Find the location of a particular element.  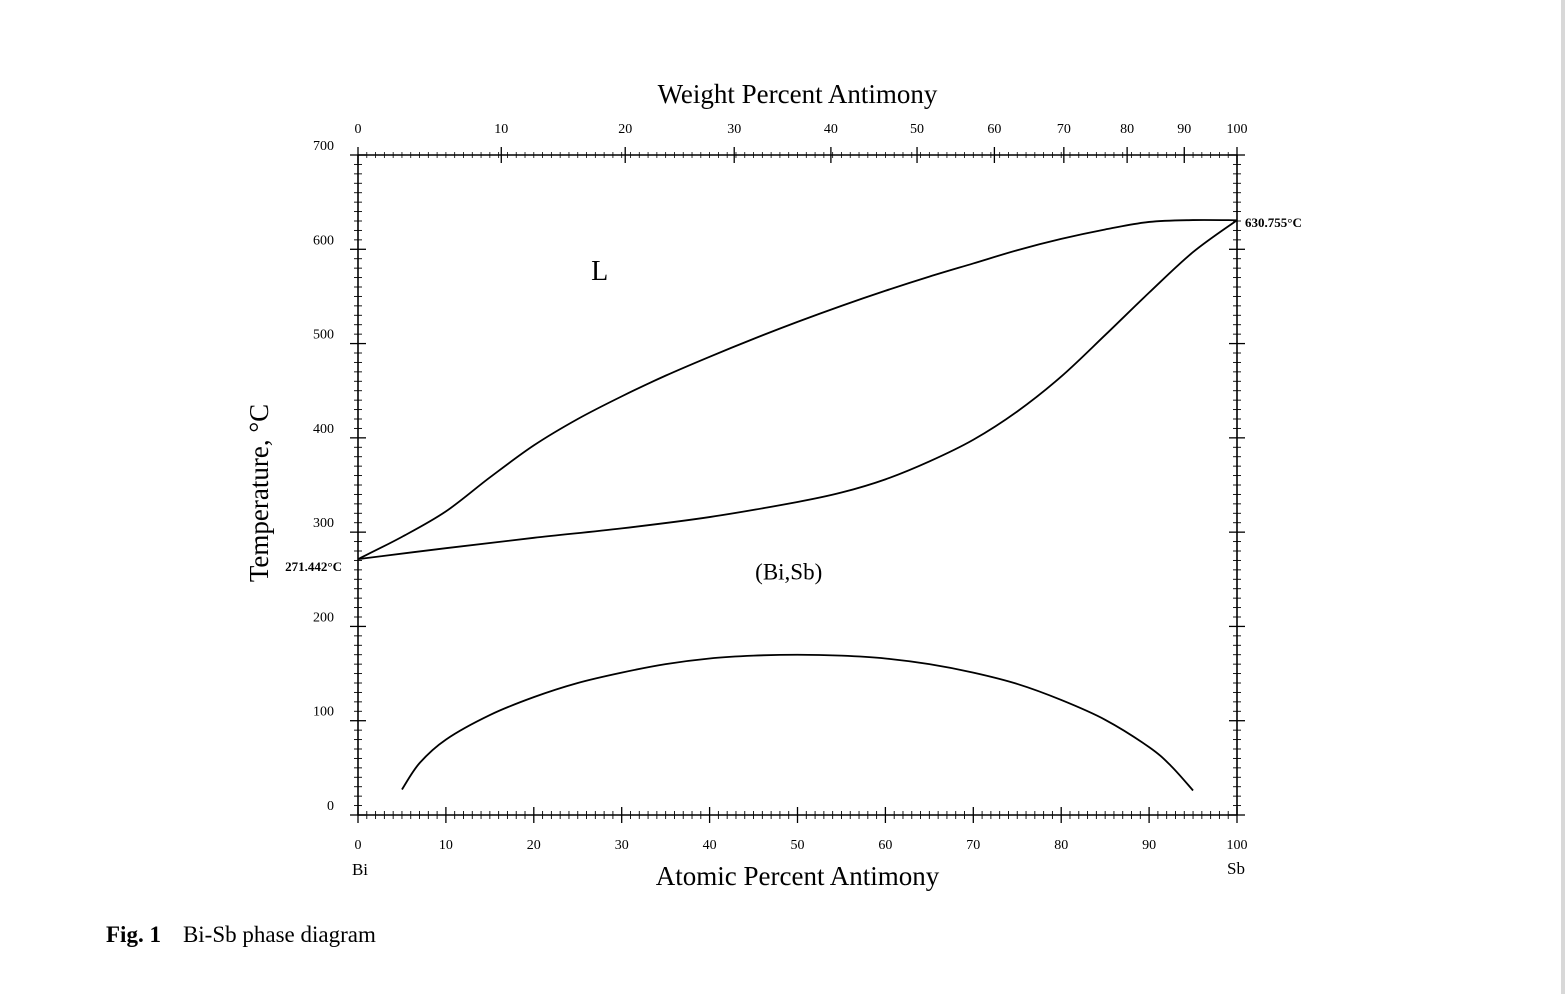

x2-tick-label: 30 is located at coordinates (734, 129).